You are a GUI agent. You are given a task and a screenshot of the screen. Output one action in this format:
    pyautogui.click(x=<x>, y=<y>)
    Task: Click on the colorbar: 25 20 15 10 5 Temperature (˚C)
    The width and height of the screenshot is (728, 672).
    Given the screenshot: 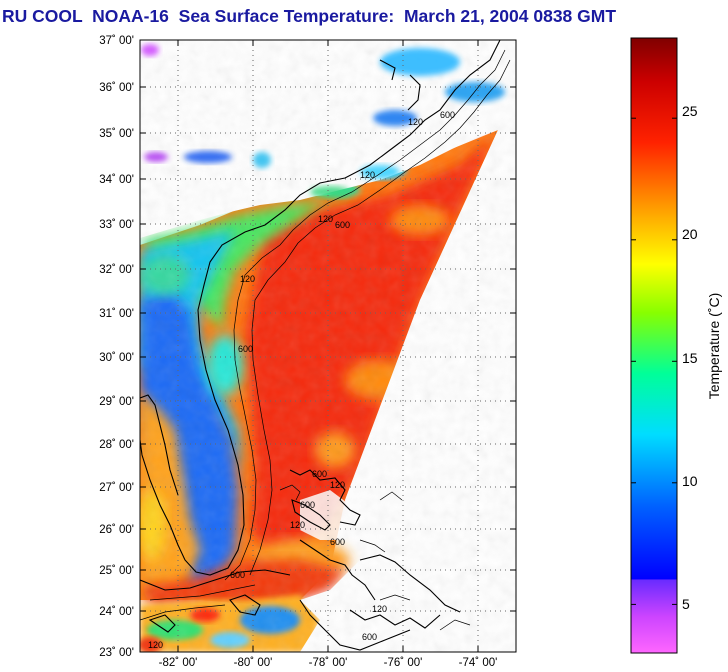 What is the action you would take?
    pyautogui.click(x=676, y=345)
    